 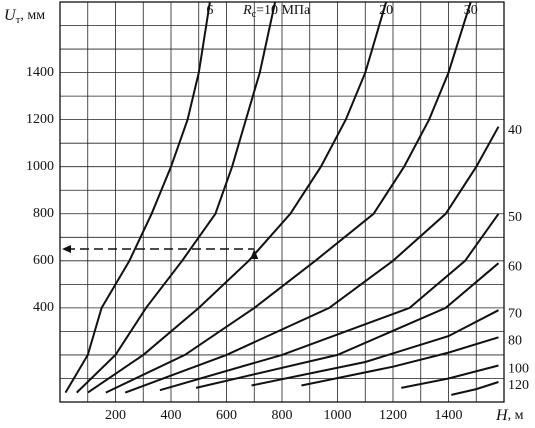 I want to click on x-tick-label: 1200, so click(x=393, y=415).